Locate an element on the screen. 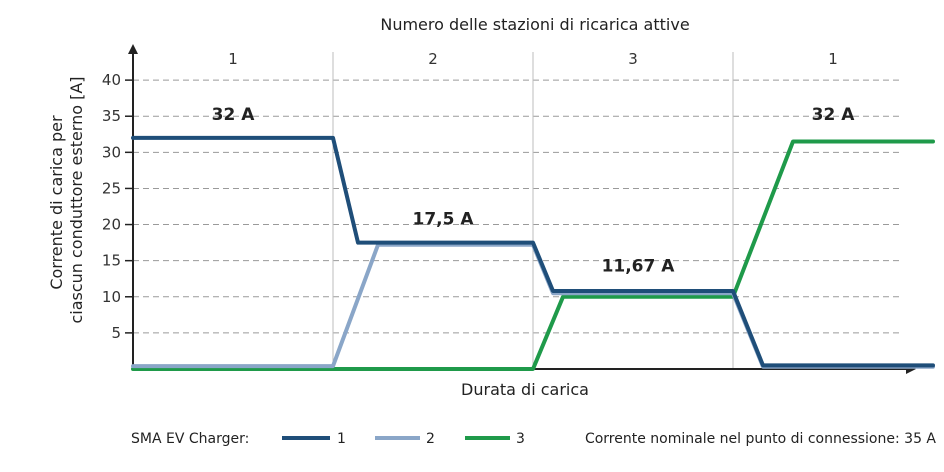 The height and width of the screenshot is (472, 944). legend-label-1: 1 is located at coordinates (341, 439).